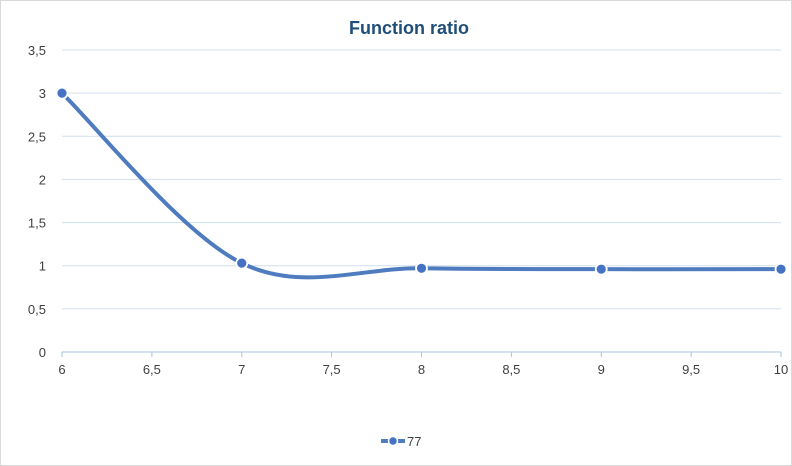 This screenshot has height=466, width=792. I want to click on y-tick-label: 1, so click(42, 266).